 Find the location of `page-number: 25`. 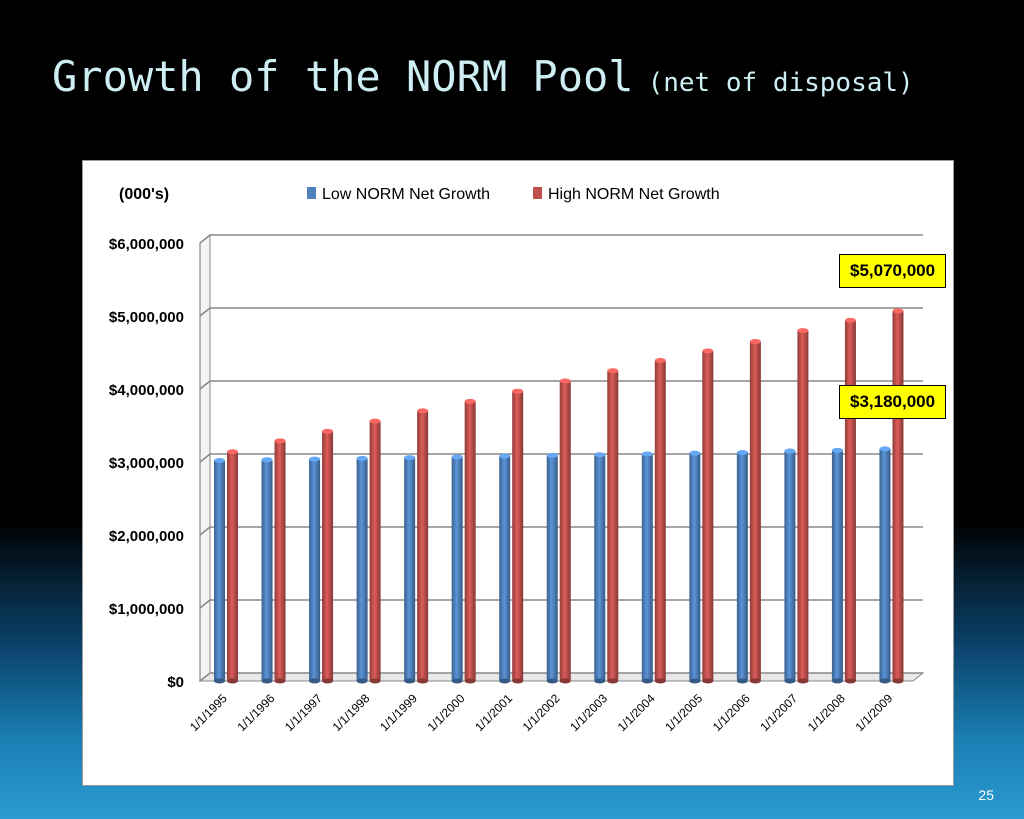

page-number: 25 is located at coordinates (986, 795).